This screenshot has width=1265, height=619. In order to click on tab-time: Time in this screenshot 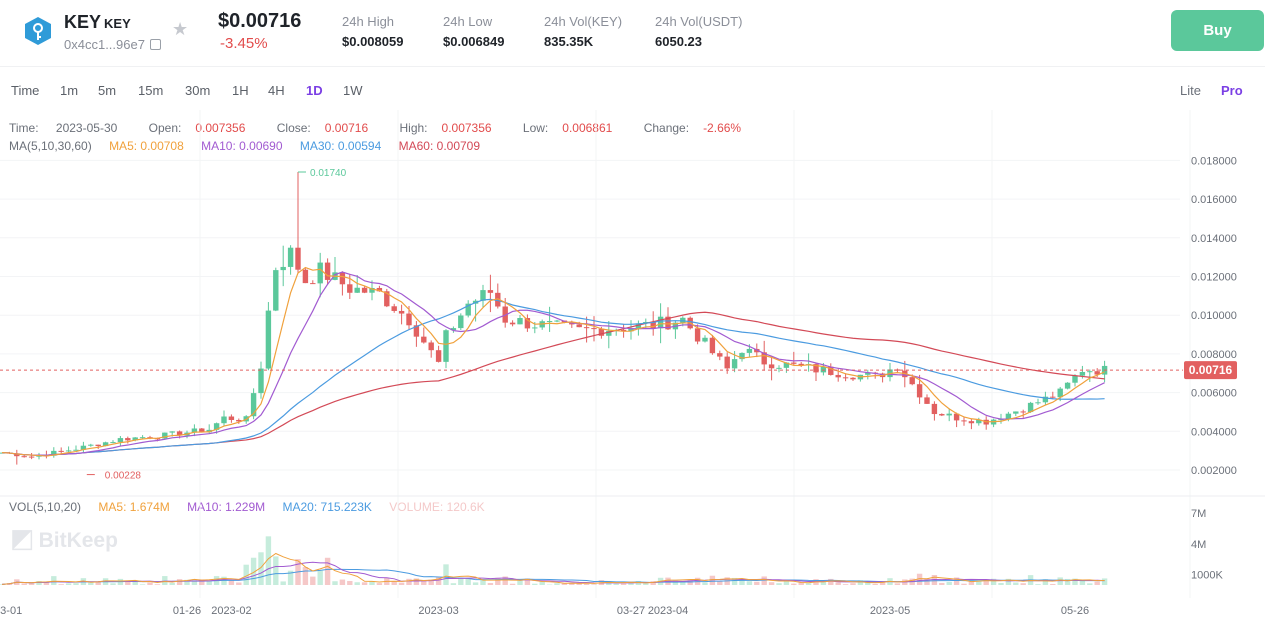, I will do `click(25, 90)`.